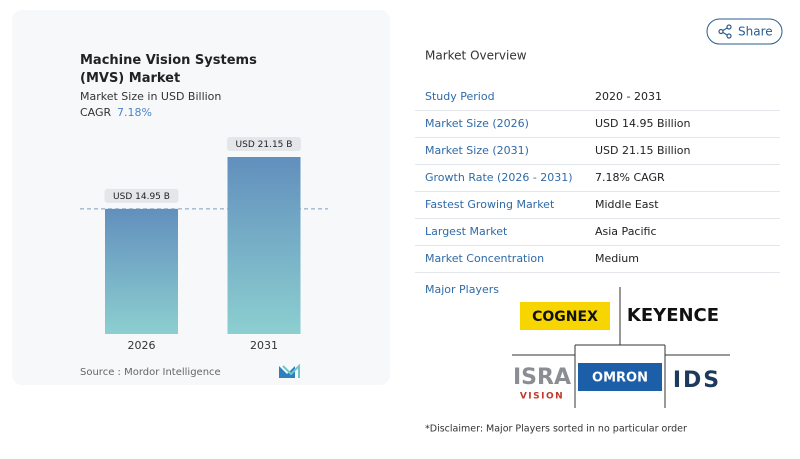  What do you see at coordinates (627, 204) in the screenshot?
I see `row-value: Middle East` at bounding box center [627, 204].